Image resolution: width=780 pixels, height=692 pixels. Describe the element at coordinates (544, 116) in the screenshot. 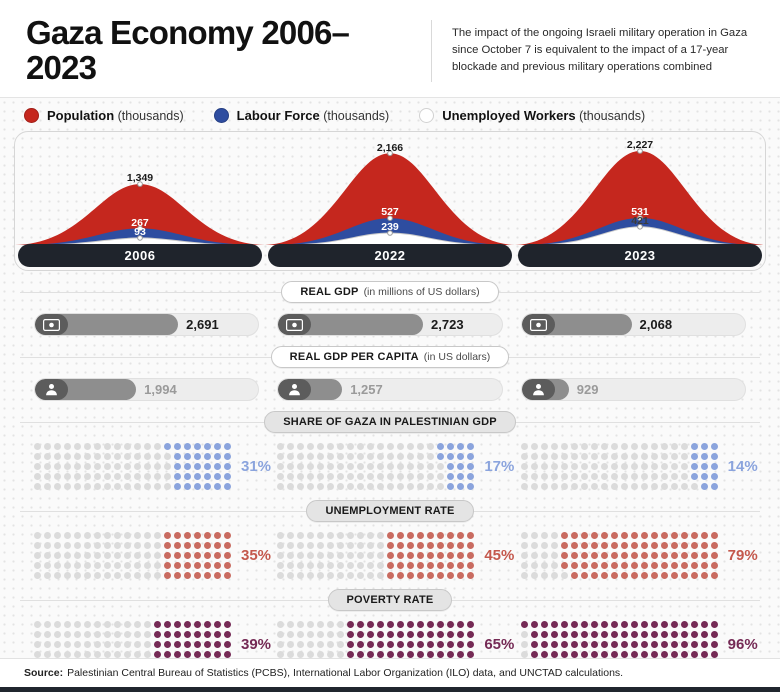

I see `legend-label: Unemployed Workers (thousands)` at that location.